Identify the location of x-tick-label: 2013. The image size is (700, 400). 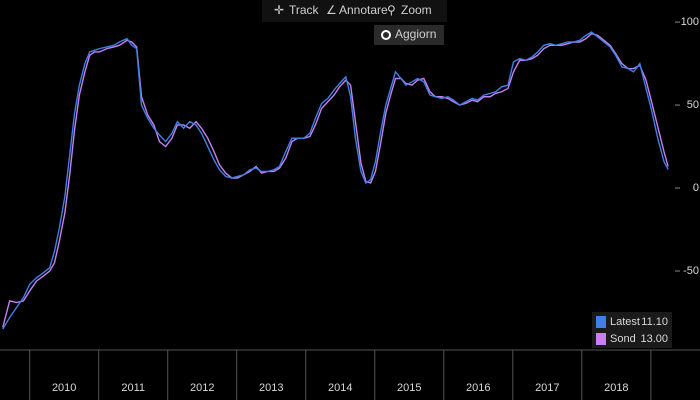
(271, 388).